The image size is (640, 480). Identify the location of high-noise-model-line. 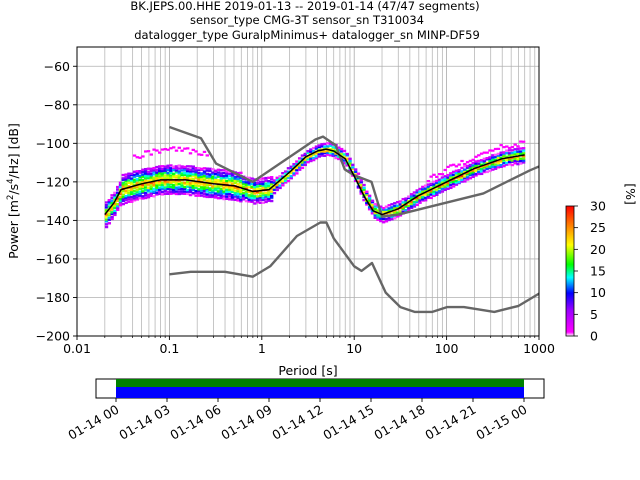
(353, 171).